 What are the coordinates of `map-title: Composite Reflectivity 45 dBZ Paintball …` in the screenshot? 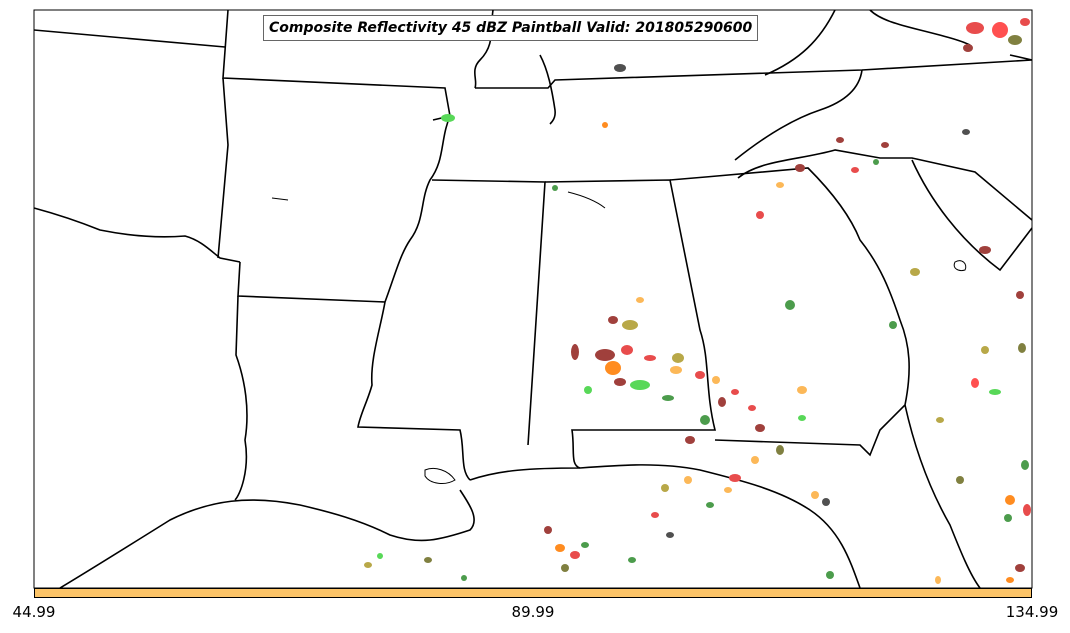 It's located at (511, 28).